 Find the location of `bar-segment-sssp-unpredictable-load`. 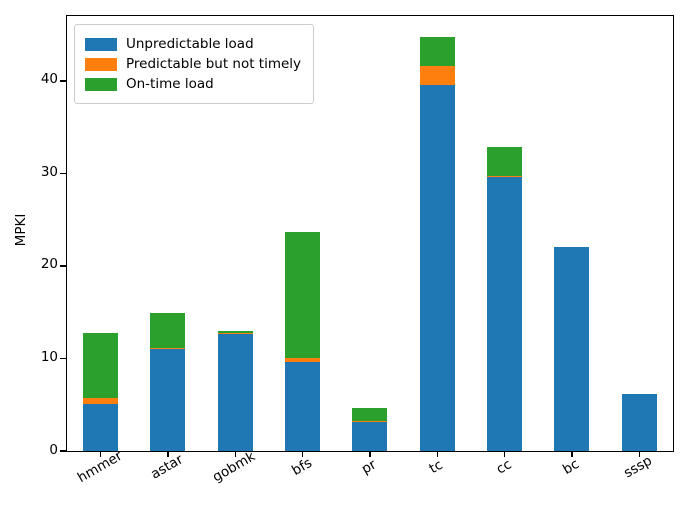

bar-segment-sssp-unpredictable-load is located at coordinates (639, 422).